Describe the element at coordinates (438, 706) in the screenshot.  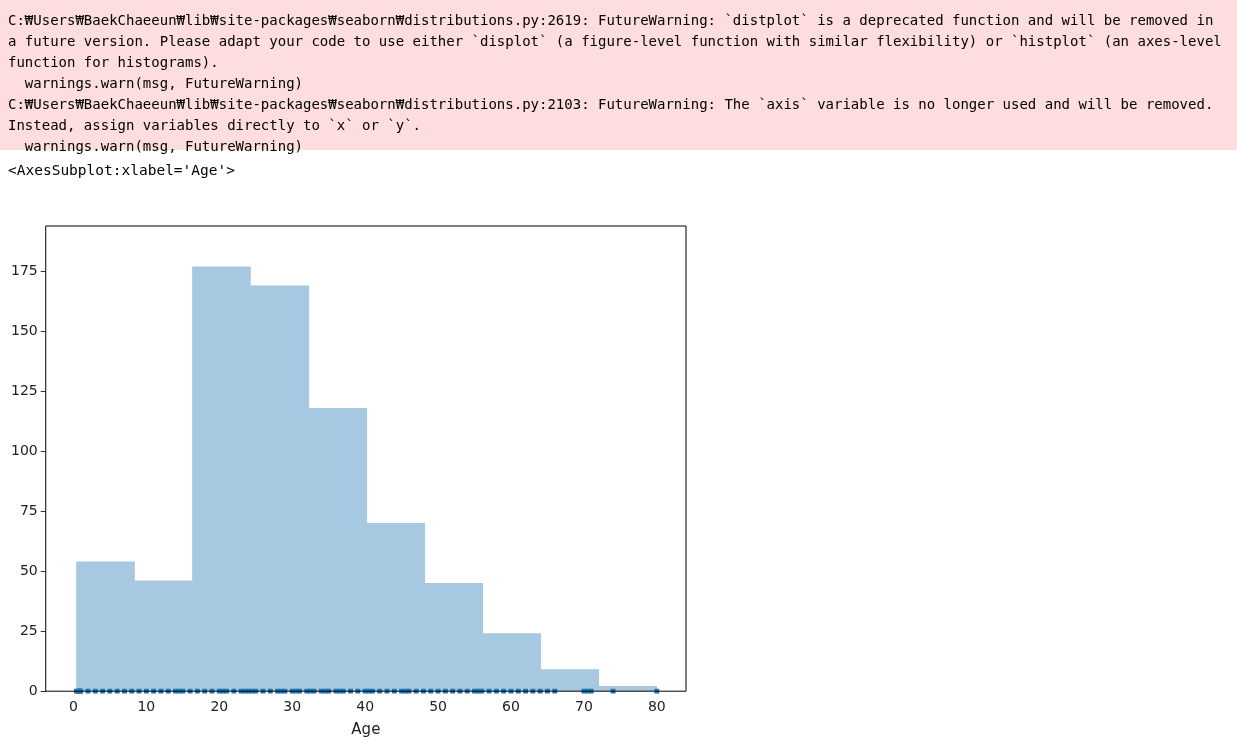
I see `x-tick-label: 50` at that location.